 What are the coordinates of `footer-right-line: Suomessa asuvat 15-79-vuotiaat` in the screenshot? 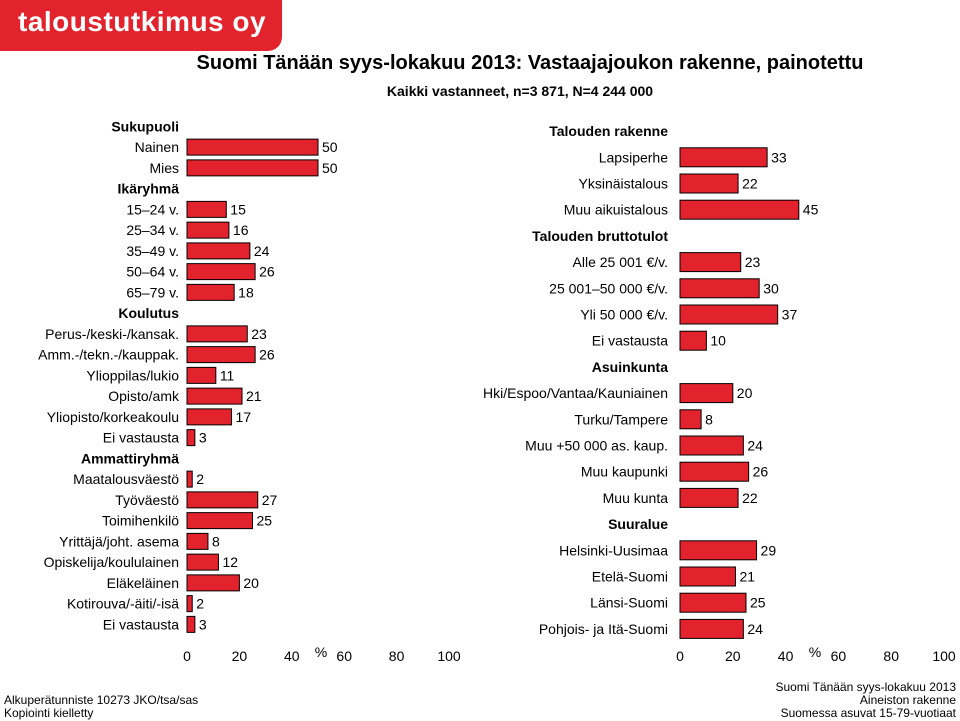 It's located at (868, 713).